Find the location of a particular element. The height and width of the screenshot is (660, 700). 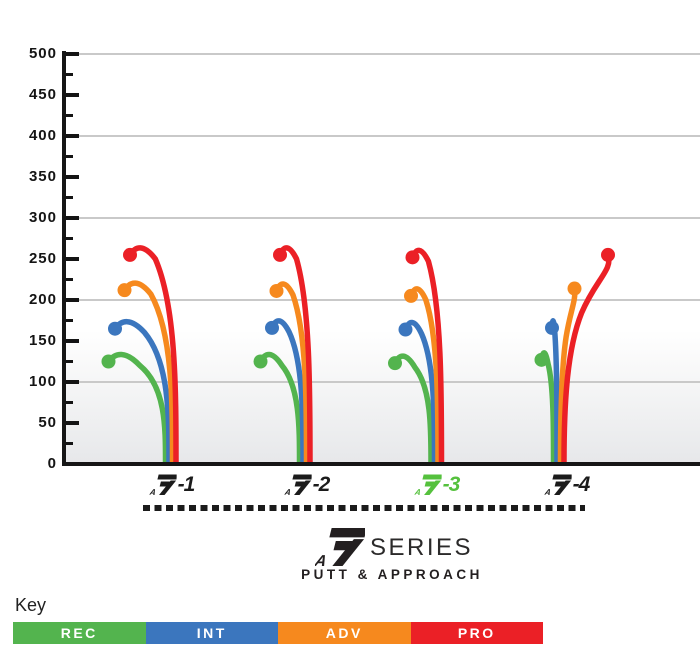

disc-label-pa4: A -4 is located at coordinates (568, 483).